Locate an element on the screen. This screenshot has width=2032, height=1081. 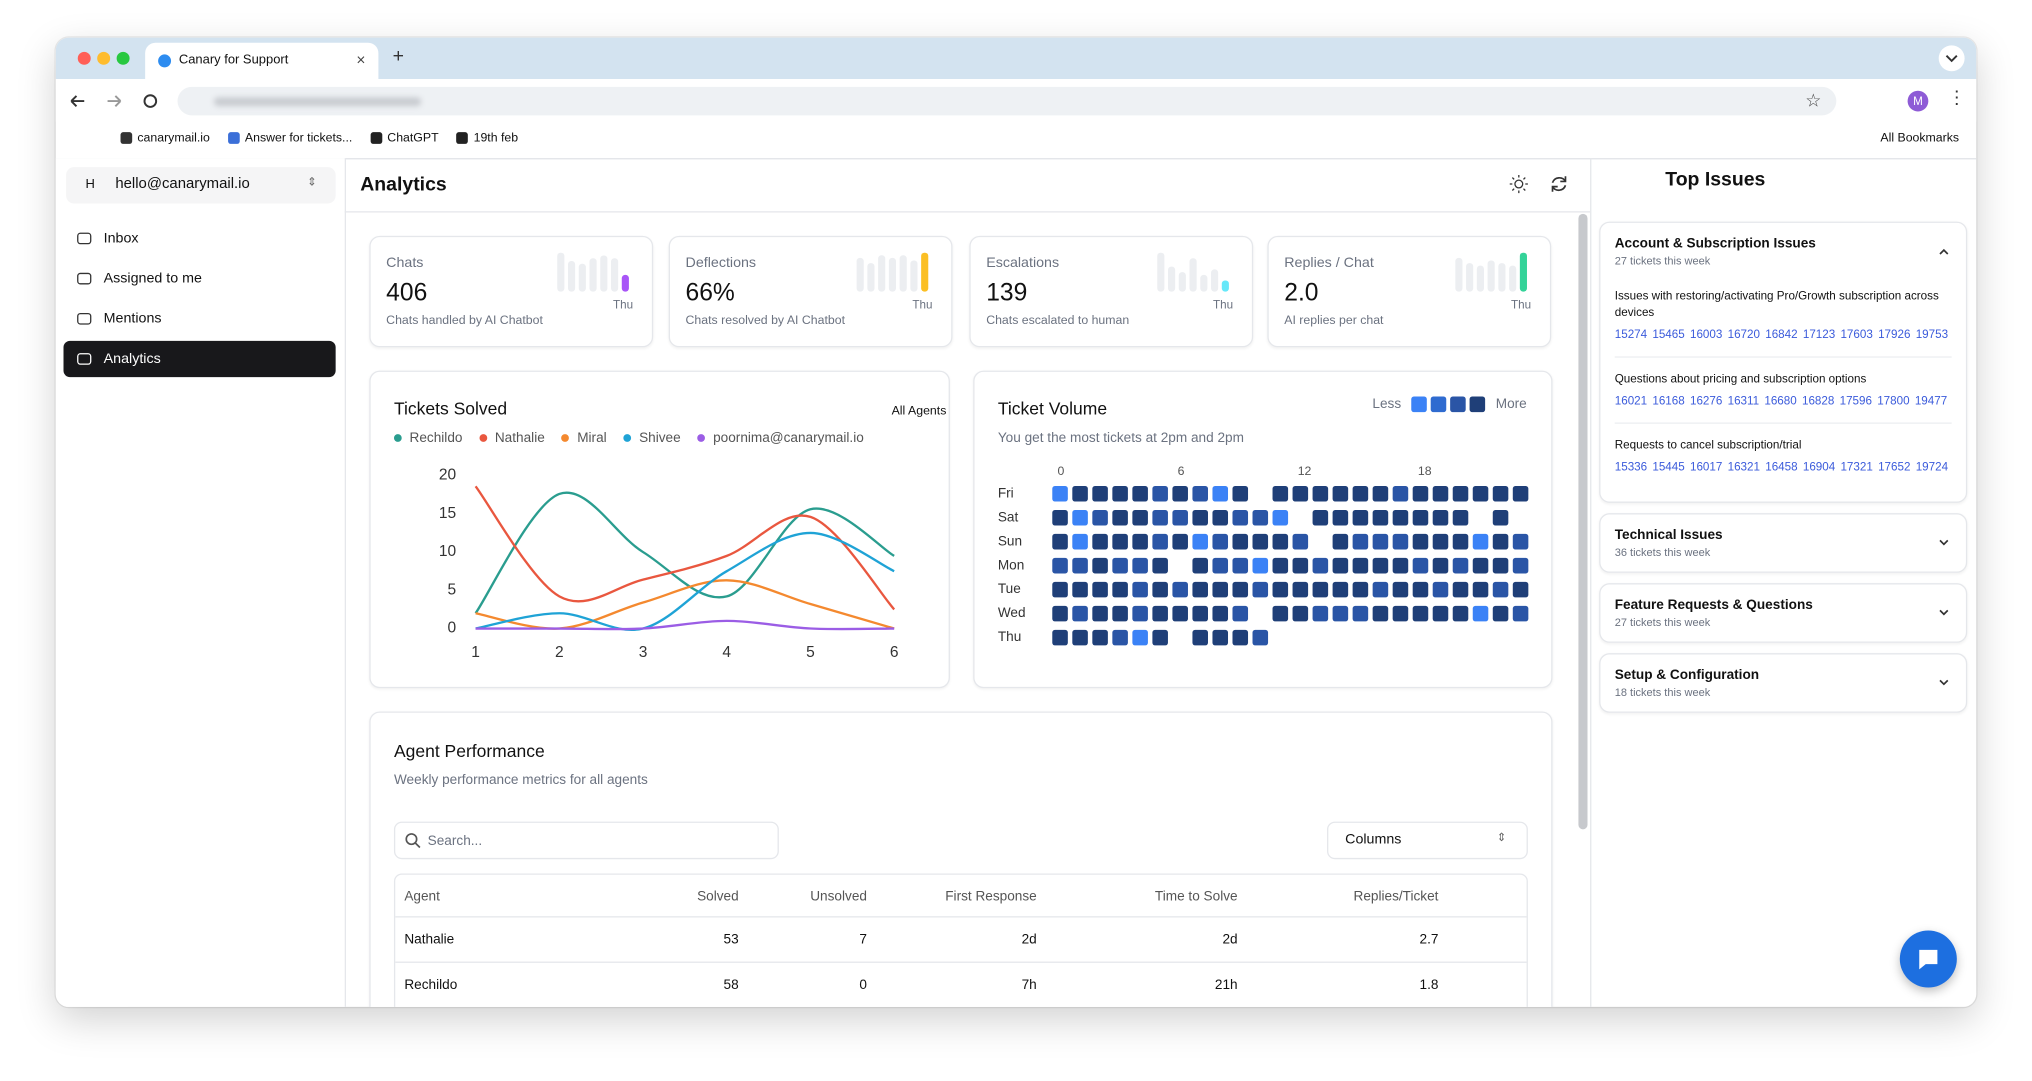
ticket-link: 17603 is located at coordinates (1856, 334).